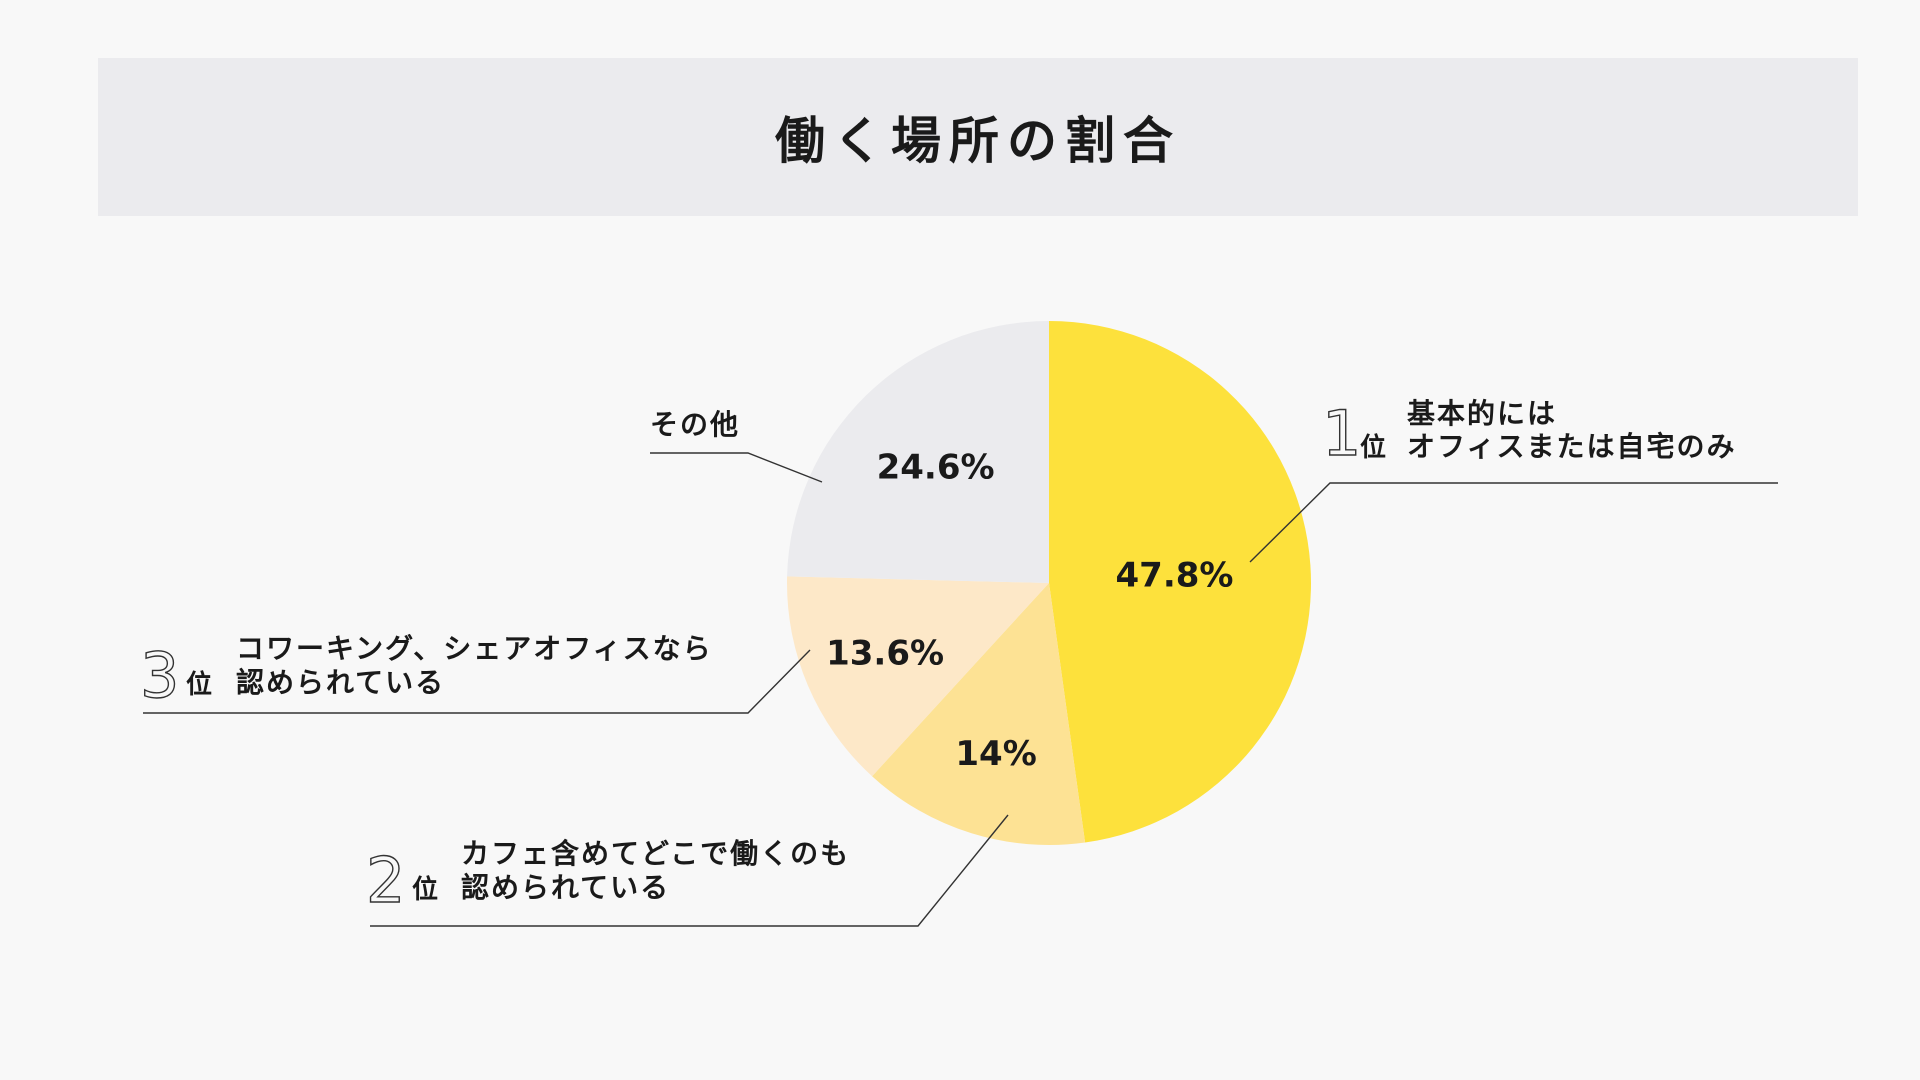  Describe the element at coordinates (474, 648) in the screenshot. I see `slice-label-3-line-1: コワーキング、シェアオフィスなら` at that location.